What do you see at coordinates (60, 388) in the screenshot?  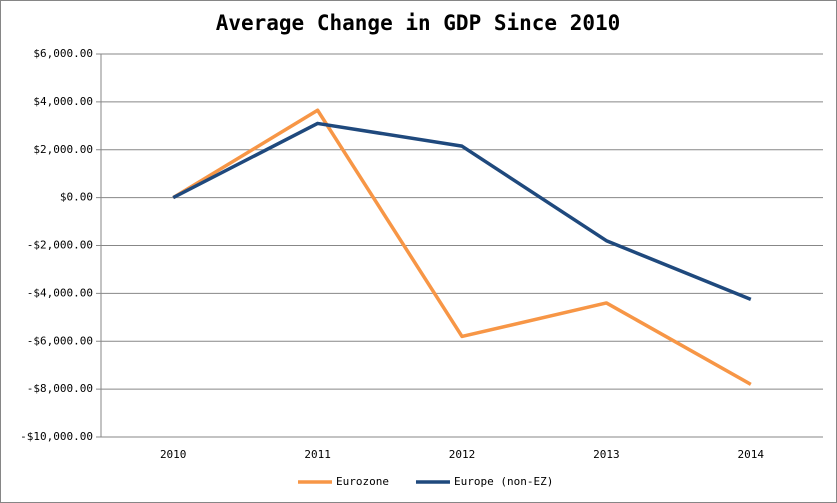 I see `y-tick-label: -$8,000.00` at bounding box center [60, 388].